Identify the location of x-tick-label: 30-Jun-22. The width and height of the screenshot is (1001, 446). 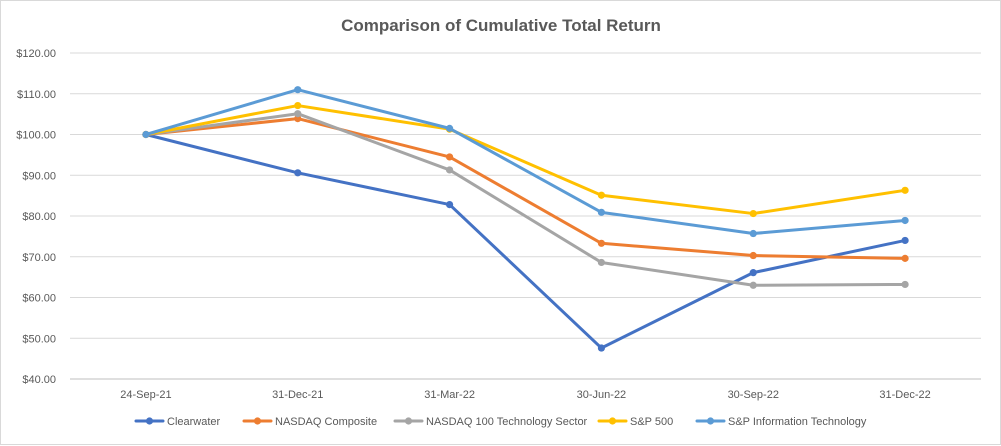
(602, 395).